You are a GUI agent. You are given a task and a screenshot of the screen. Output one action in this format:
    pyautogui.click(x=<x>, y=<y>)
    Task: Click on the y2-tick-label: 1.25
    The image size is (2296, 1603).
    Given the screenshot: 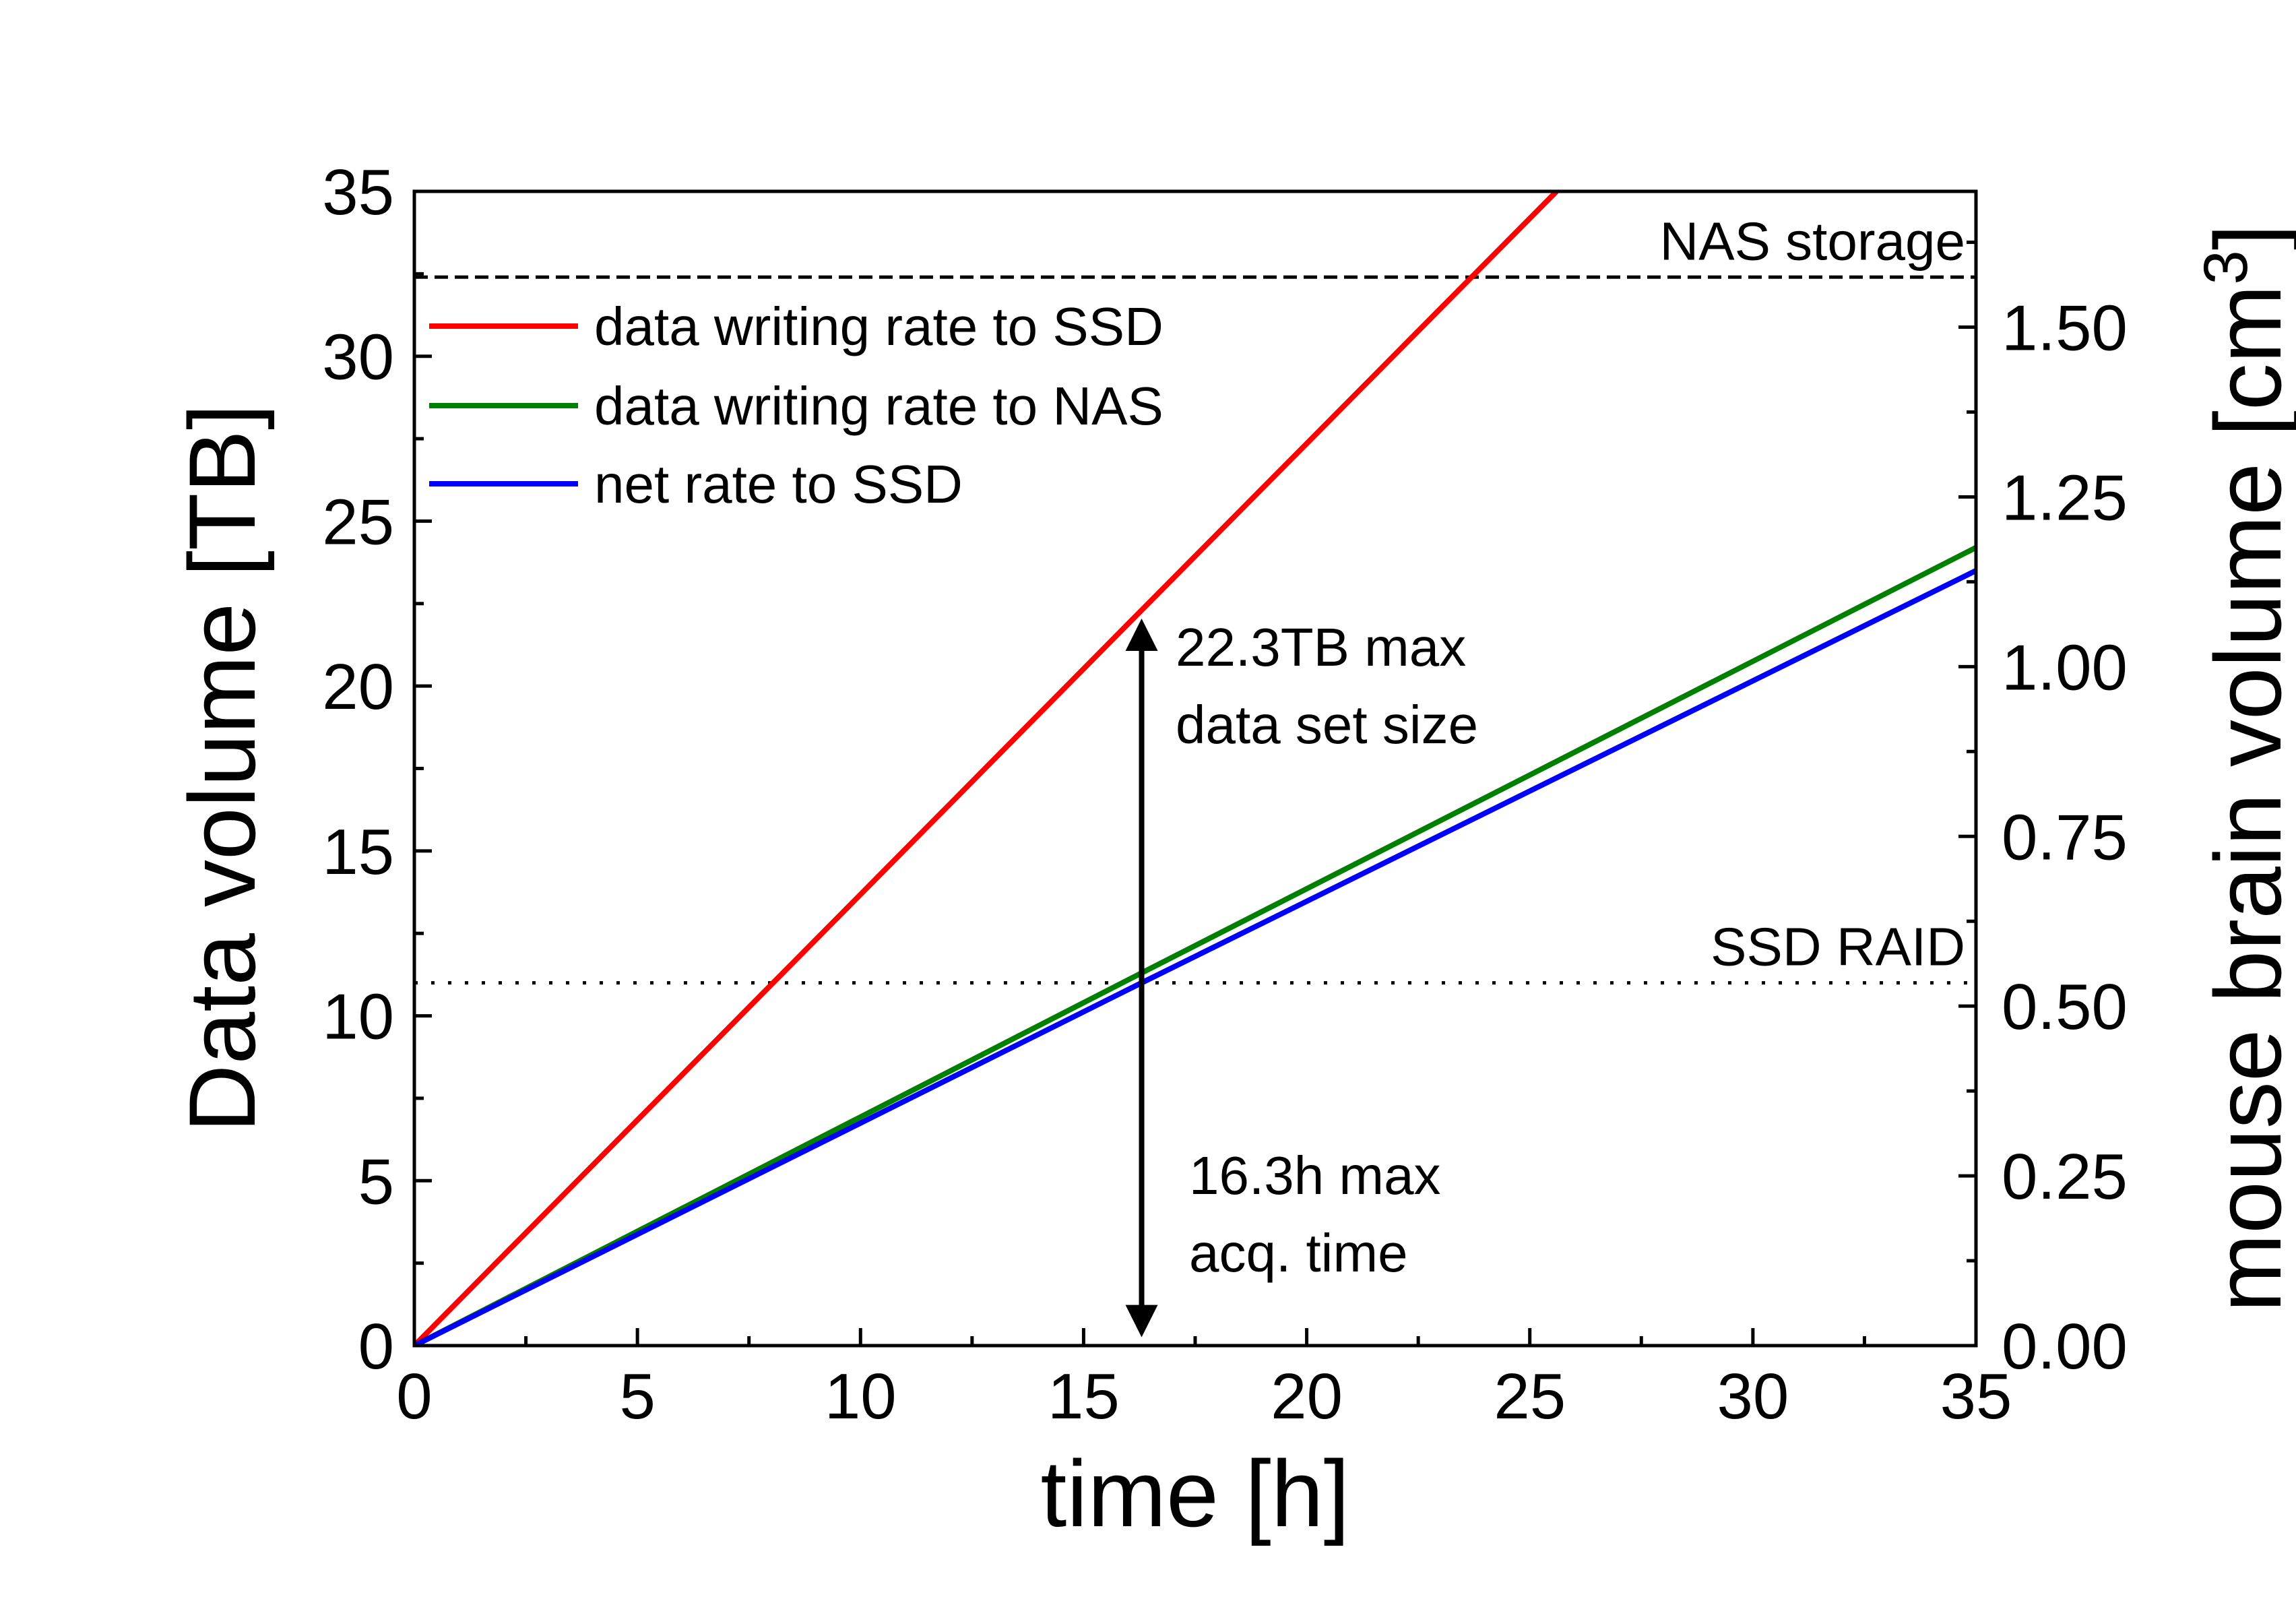 What is the action you would take?
    pyautogui.click(x=2065, y=498)
    